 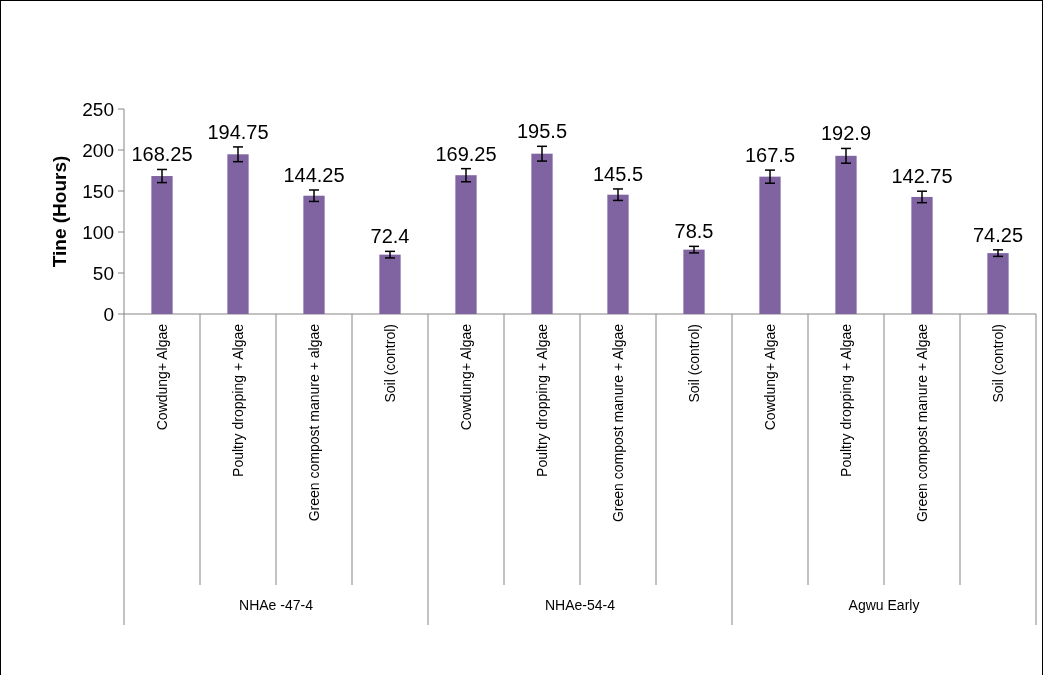 I want to click on y-tick-label: 0, so click(x=108, y=314).